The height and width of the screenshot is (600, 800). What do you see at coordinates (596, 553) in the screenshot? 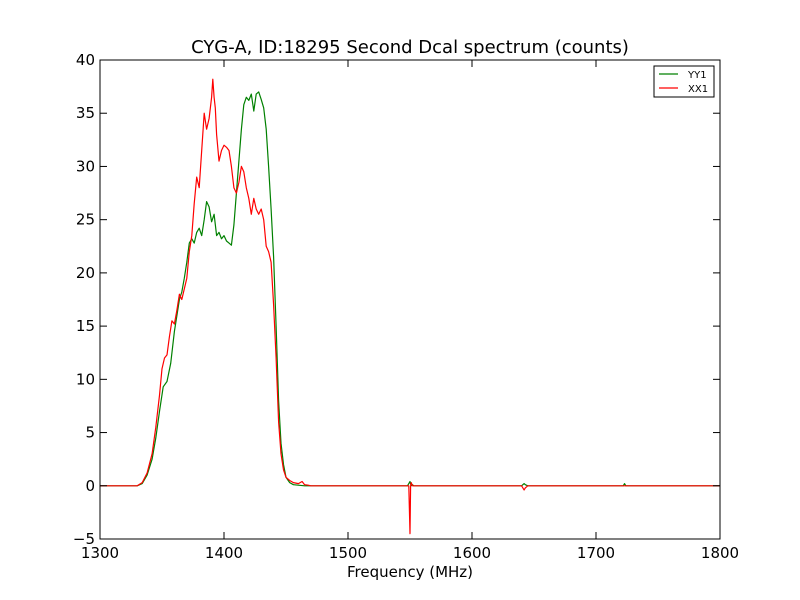
I see `x-tick-label: 1700` at bounding box center [596, 553].